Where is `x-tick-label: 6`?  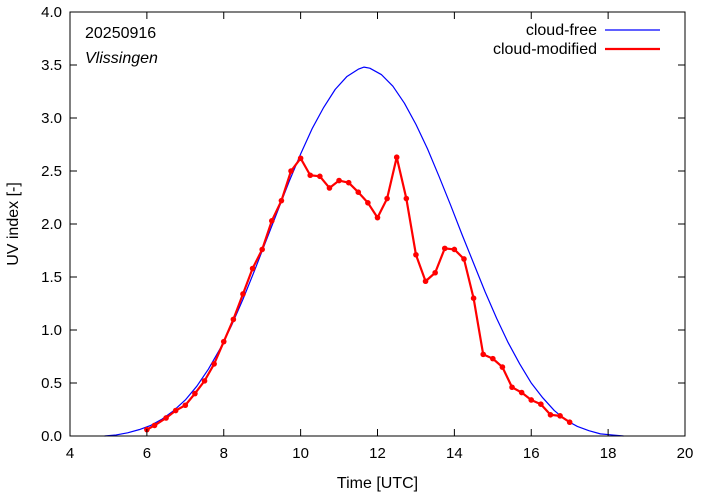 x-tick-label: 6 is located at coordinates (147, 453).